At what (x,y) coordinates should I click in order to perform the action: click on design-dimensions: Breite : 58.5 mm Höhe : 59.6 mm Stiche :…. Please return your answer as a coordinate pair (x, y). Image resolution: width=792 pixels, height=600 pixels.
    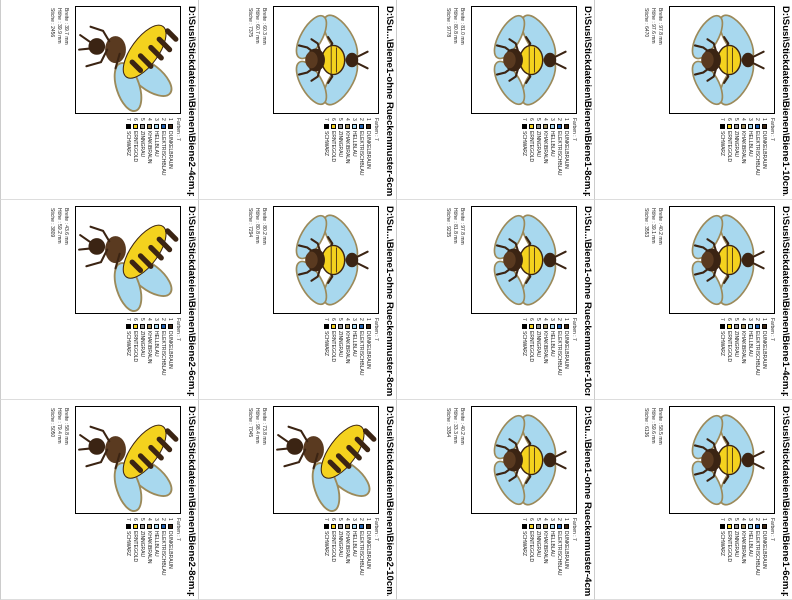
    Looking at the image, I should click on (652, 426).